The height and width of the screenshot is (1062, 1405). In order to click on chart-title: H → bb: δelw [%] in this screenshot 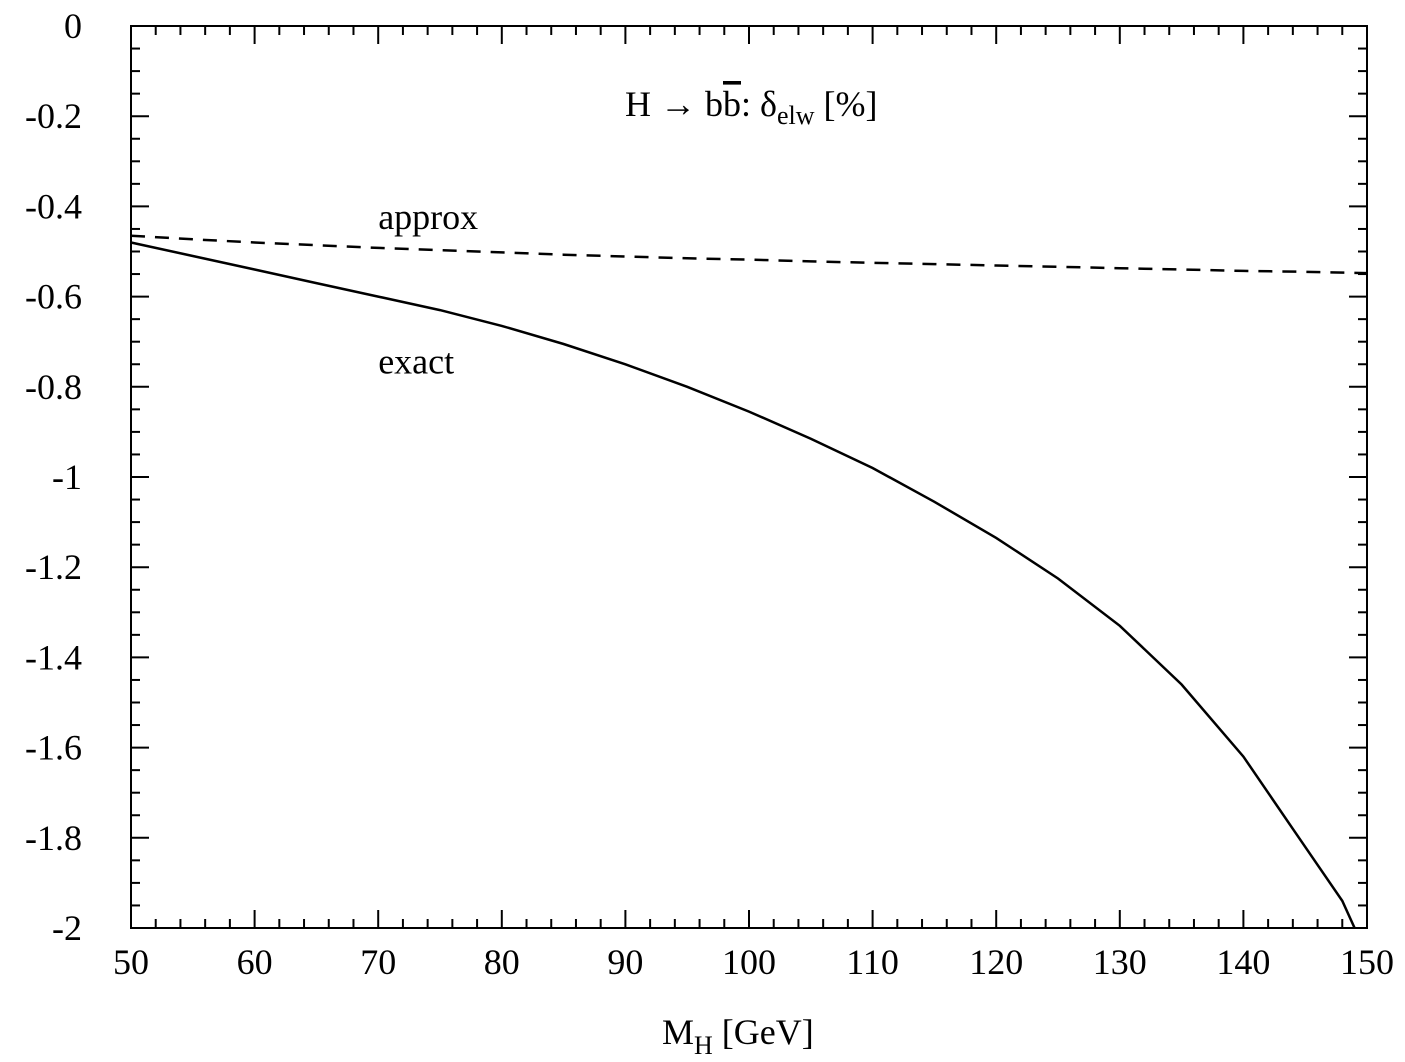, I will do `click(751, 107)`.